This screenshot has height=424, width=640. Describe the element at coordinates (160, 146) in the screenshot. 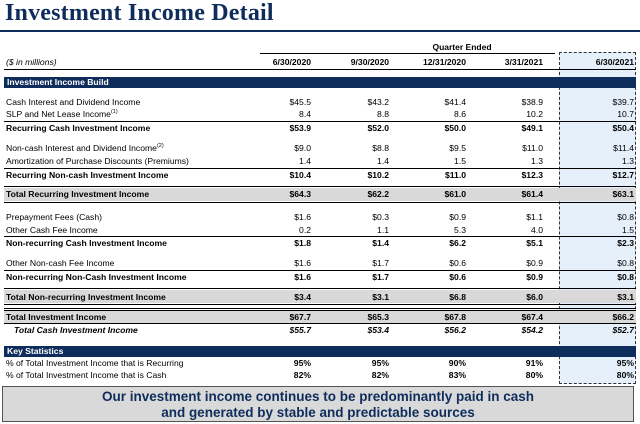

I see `footnote-marker: (2)` at that location.